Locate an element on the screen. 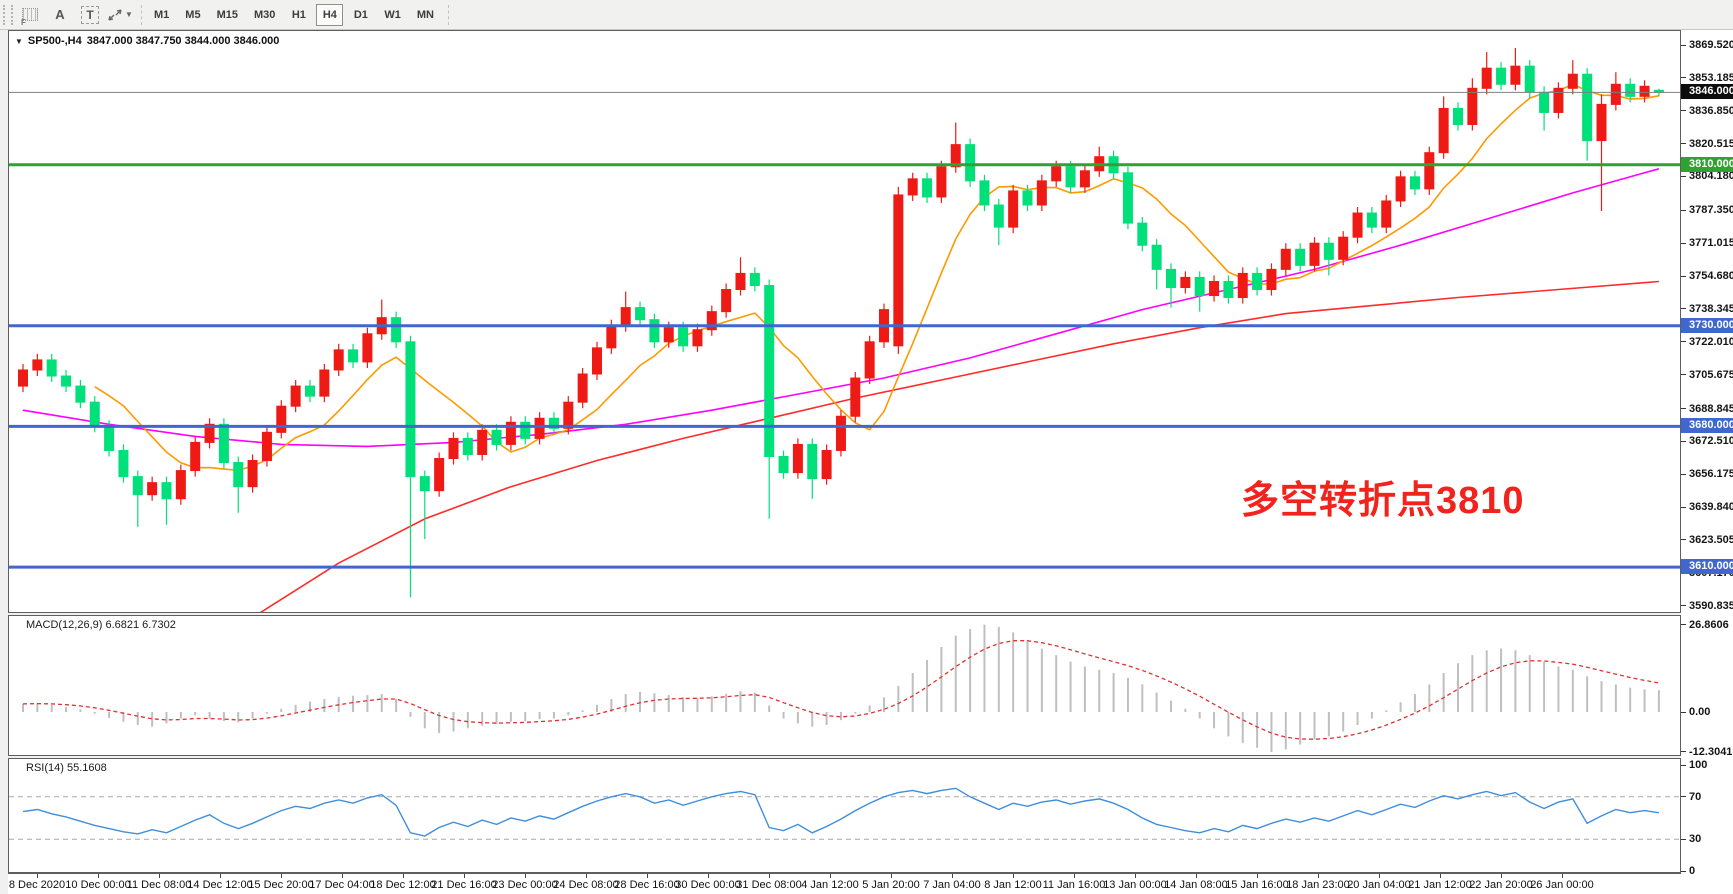  price-tick: 3853.185 is located at coordinates (1707, 78).